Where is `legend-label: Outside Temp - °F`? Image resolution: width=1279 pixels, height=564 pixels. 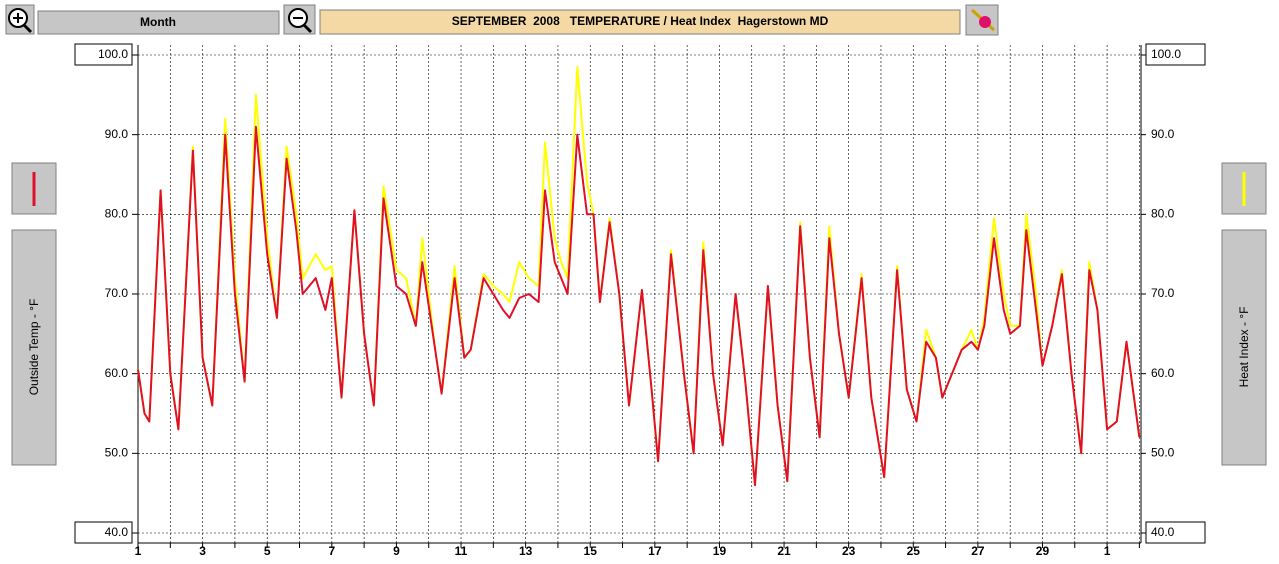 legend-label: Outside Temp - °F is located at coordinates (34, 347).